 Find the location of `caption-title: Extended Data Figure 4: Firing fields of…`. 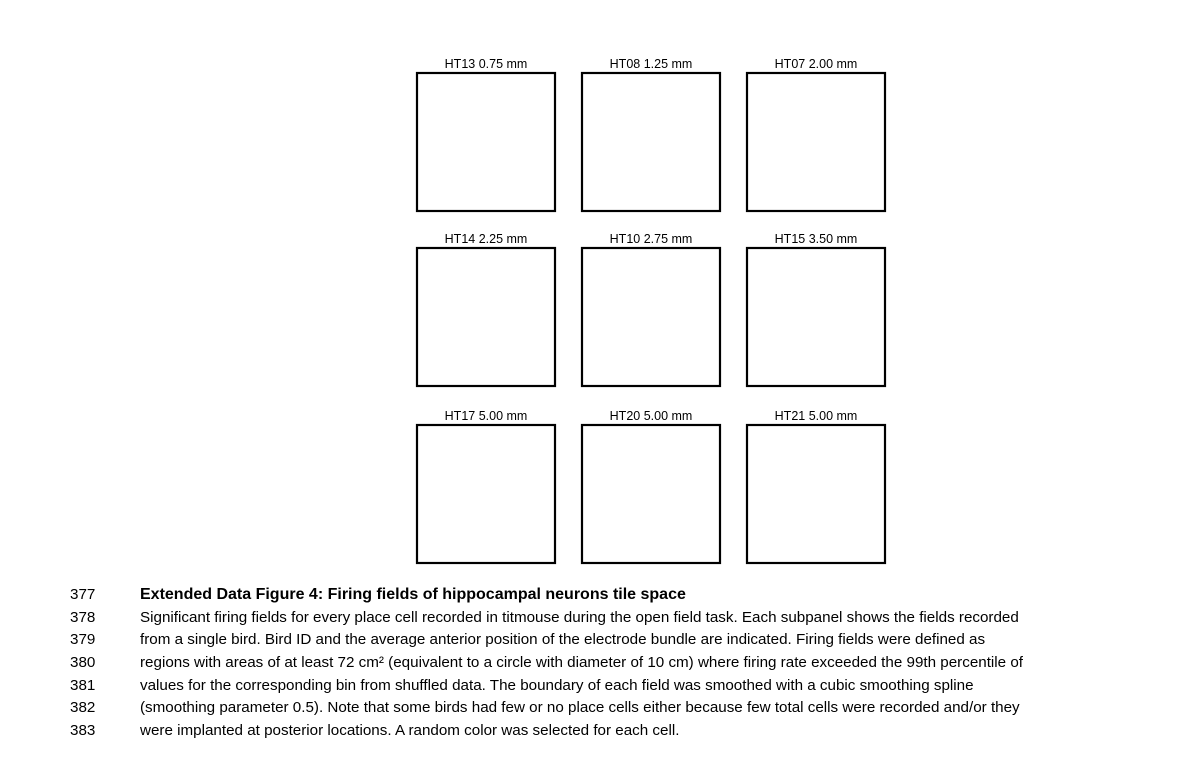

caption-title: Extended Data Figure 4: Firing fields of… is located at coordinates (413, 594).